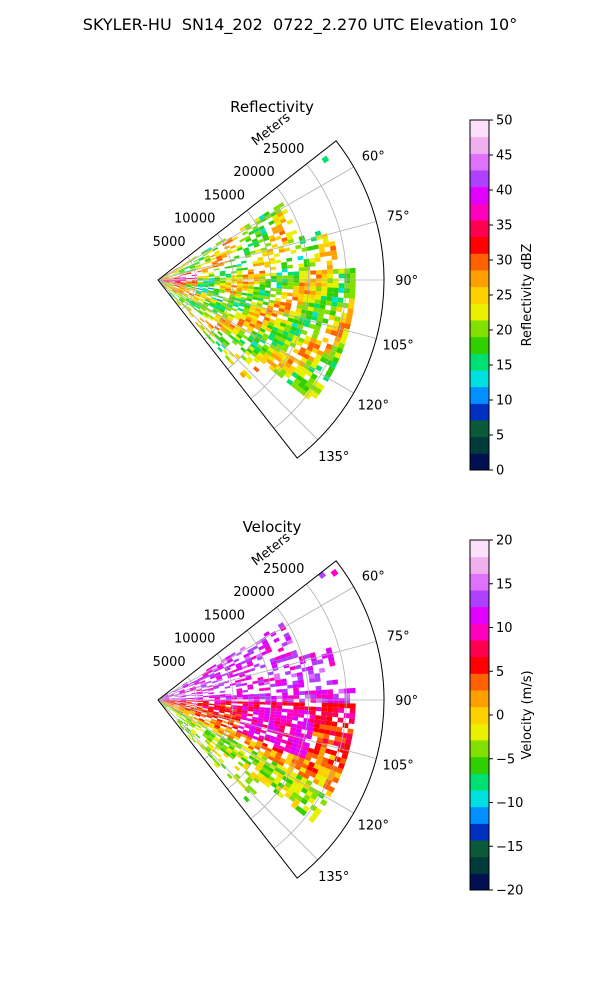  Describe the element at coordinates (504, 121) in the screenshot. I see `colorbar-tick-label: 50` at that location.